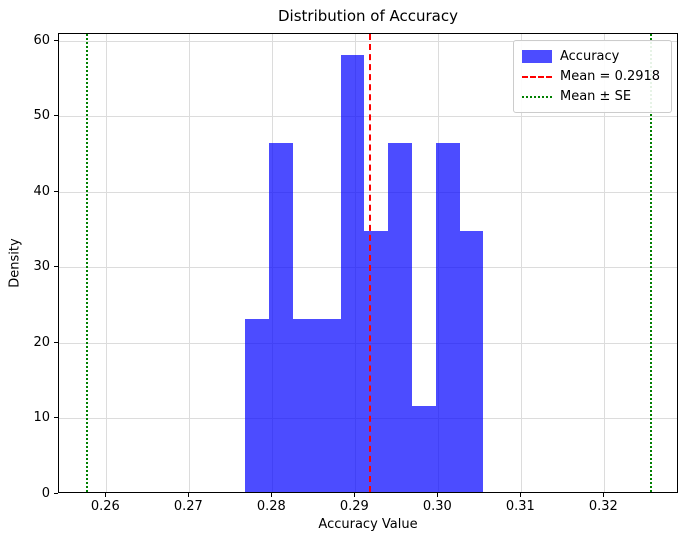  I want to click on legend-label-accuracy: Accuracy, so click(590, 56).